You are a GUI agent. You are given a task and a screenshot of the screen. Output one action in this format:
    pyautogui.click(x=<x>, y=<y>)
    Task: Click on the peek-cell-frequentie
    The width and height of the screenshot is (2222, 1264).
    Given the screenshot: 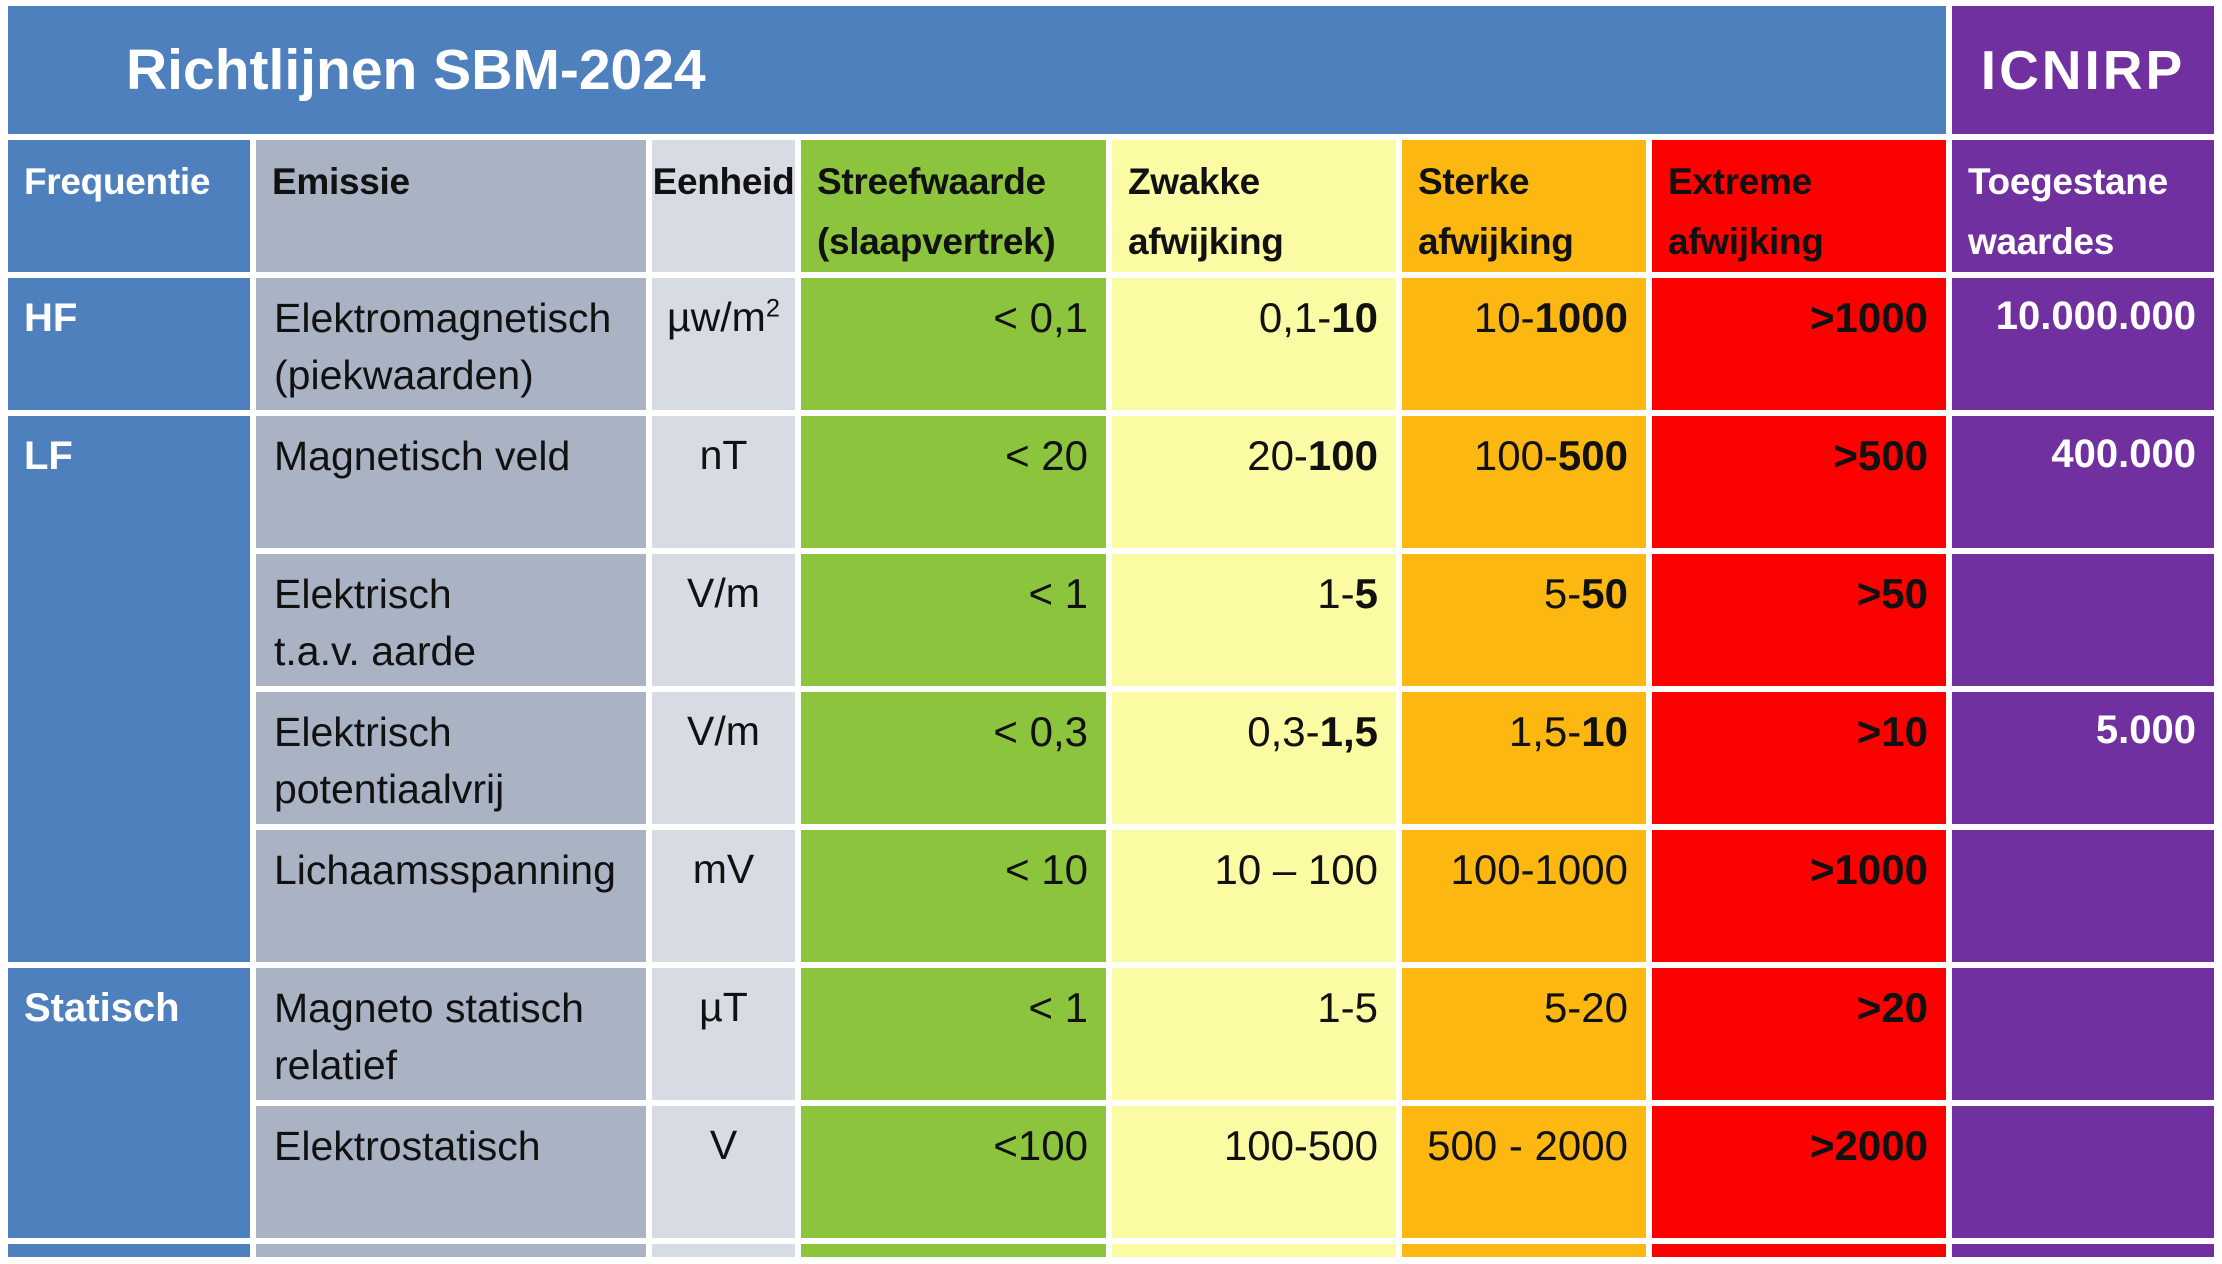 What is the action you would take?
    pyautogui.click(x=129, y=1250)
    